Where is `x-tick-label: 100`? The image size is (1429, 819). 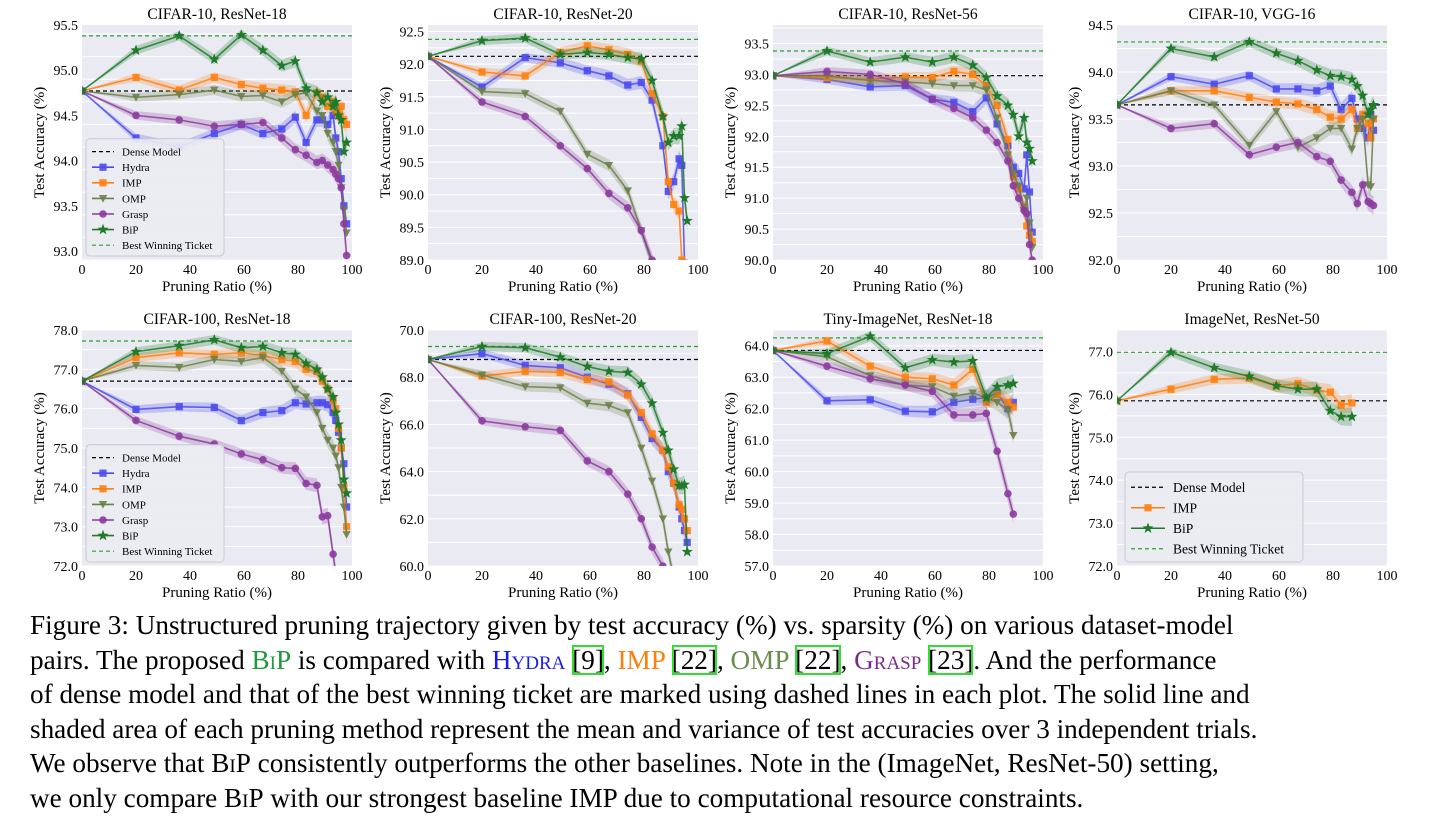 x-tick-label: 100 is located at coordinates (1043, 270).